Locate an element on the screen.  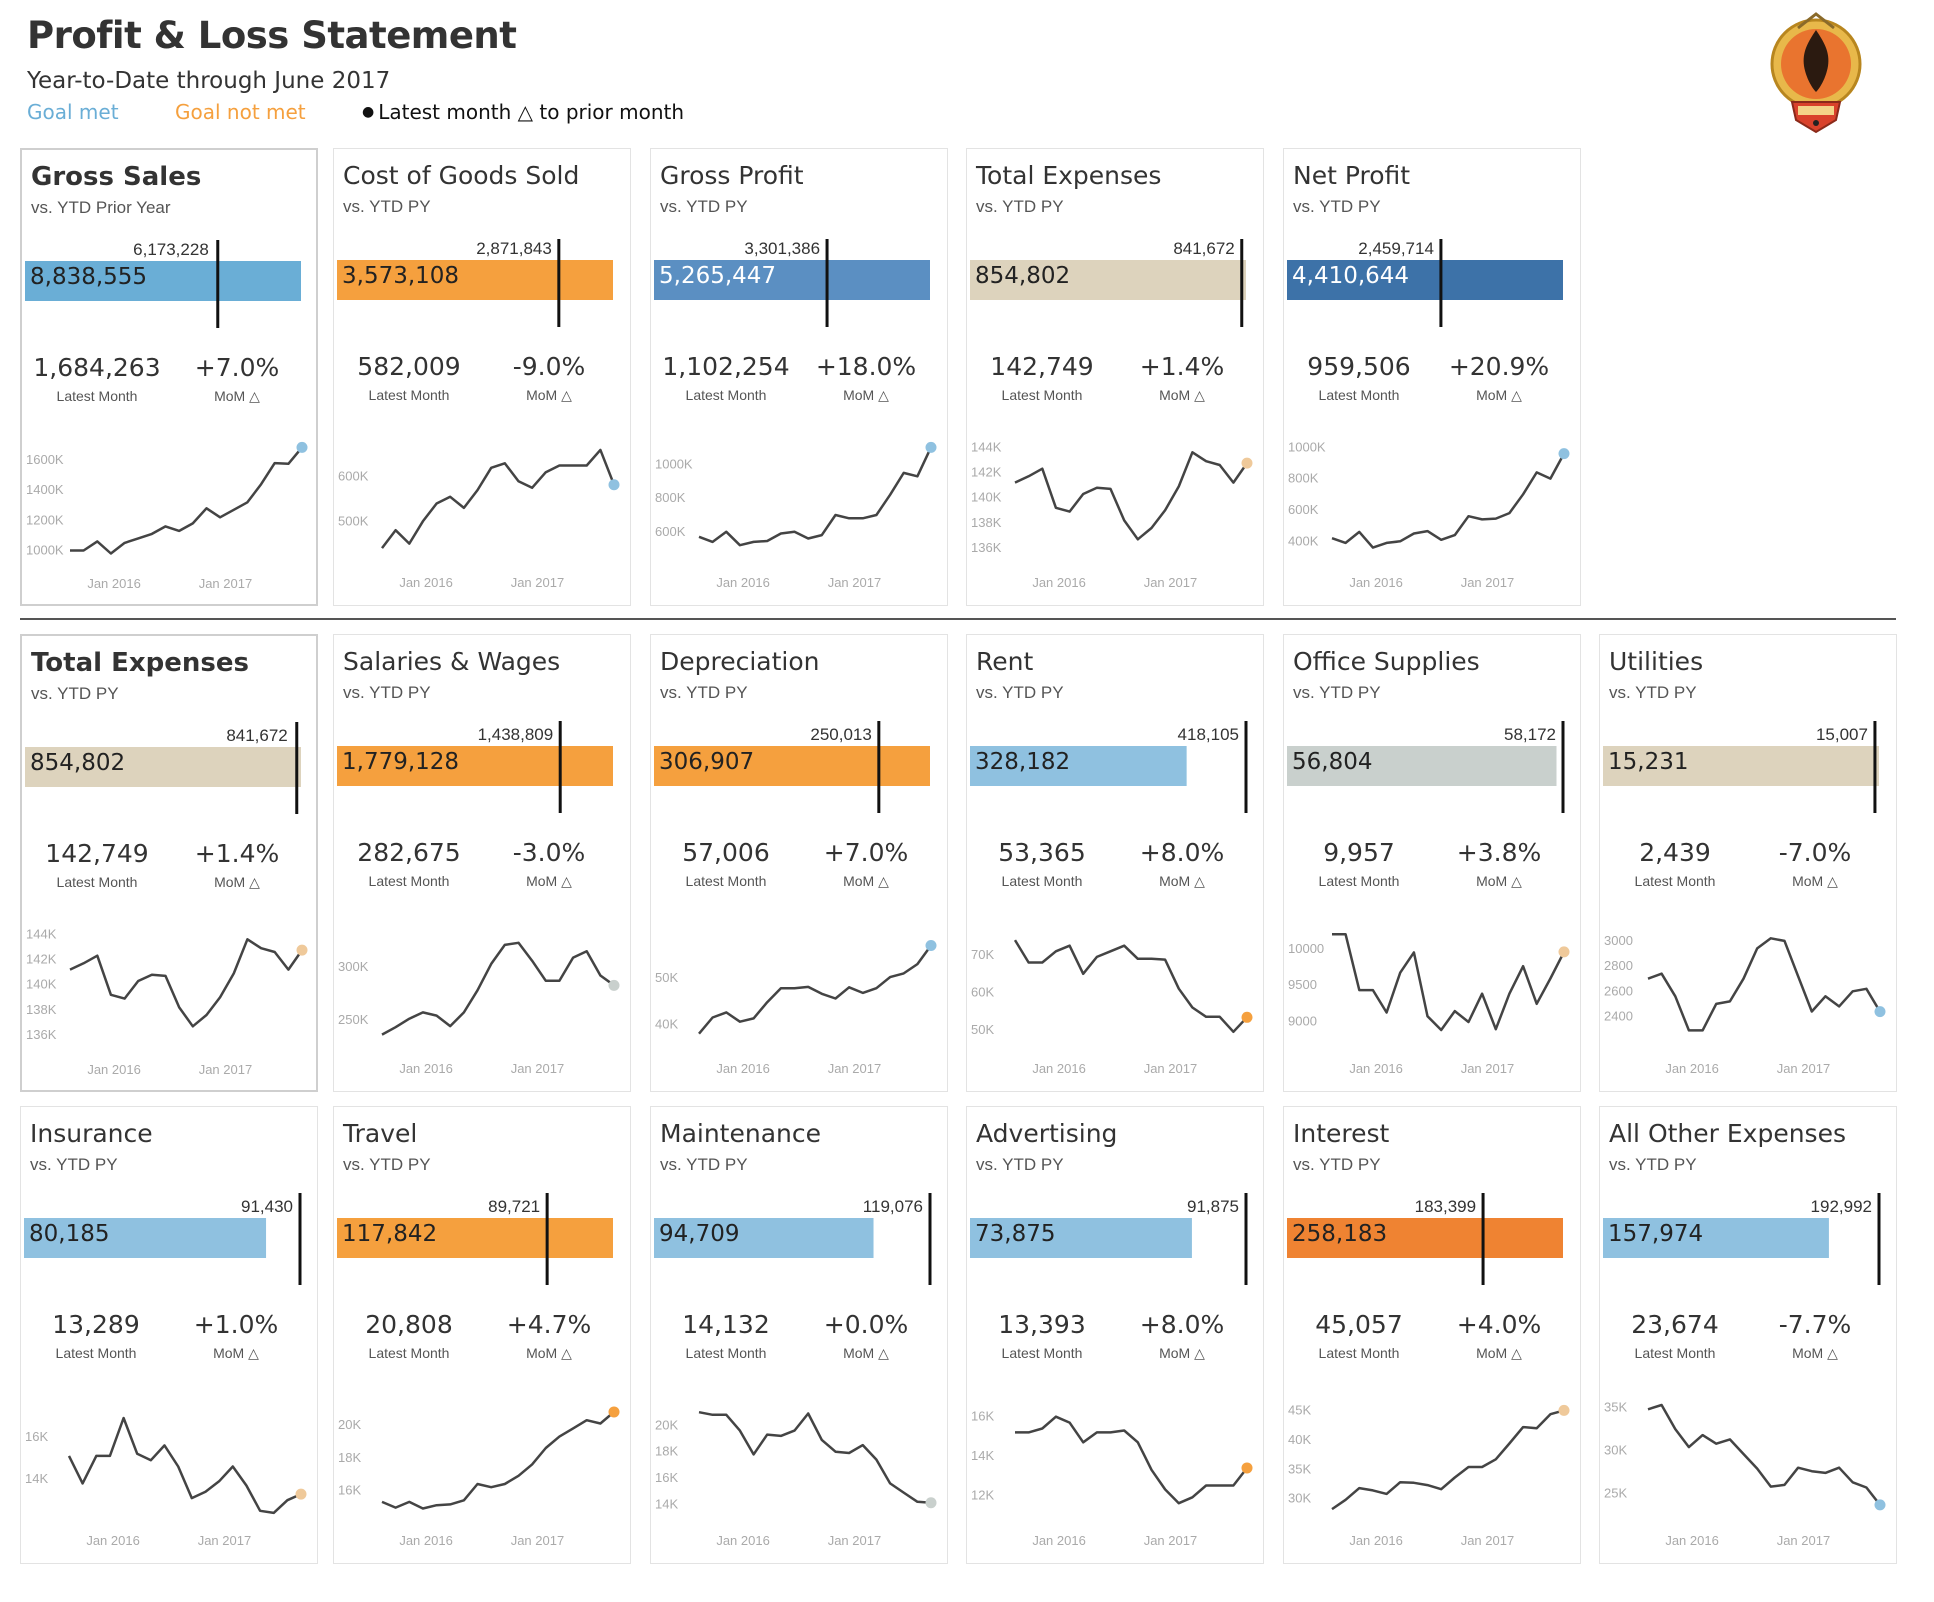
y-tick-label: 600K is located at coordinates (670, 531).